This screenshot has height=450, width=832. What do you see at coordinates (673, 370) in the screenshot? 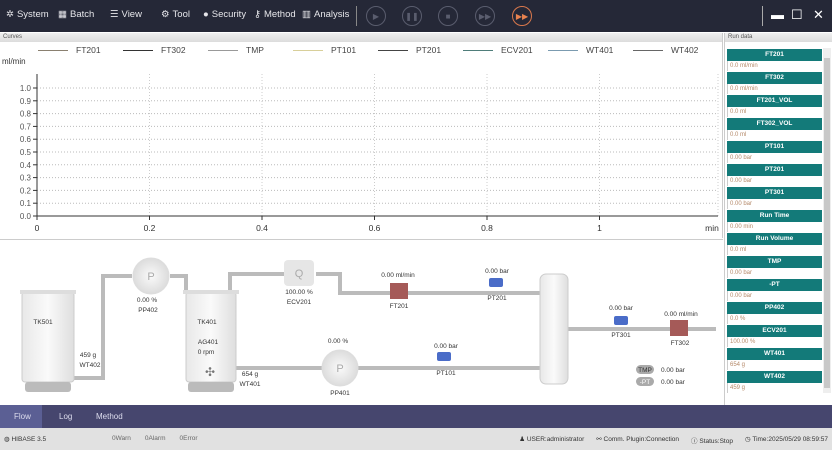
I see `tmp-value: 0.00 bar` at bounding box center [673, 370].